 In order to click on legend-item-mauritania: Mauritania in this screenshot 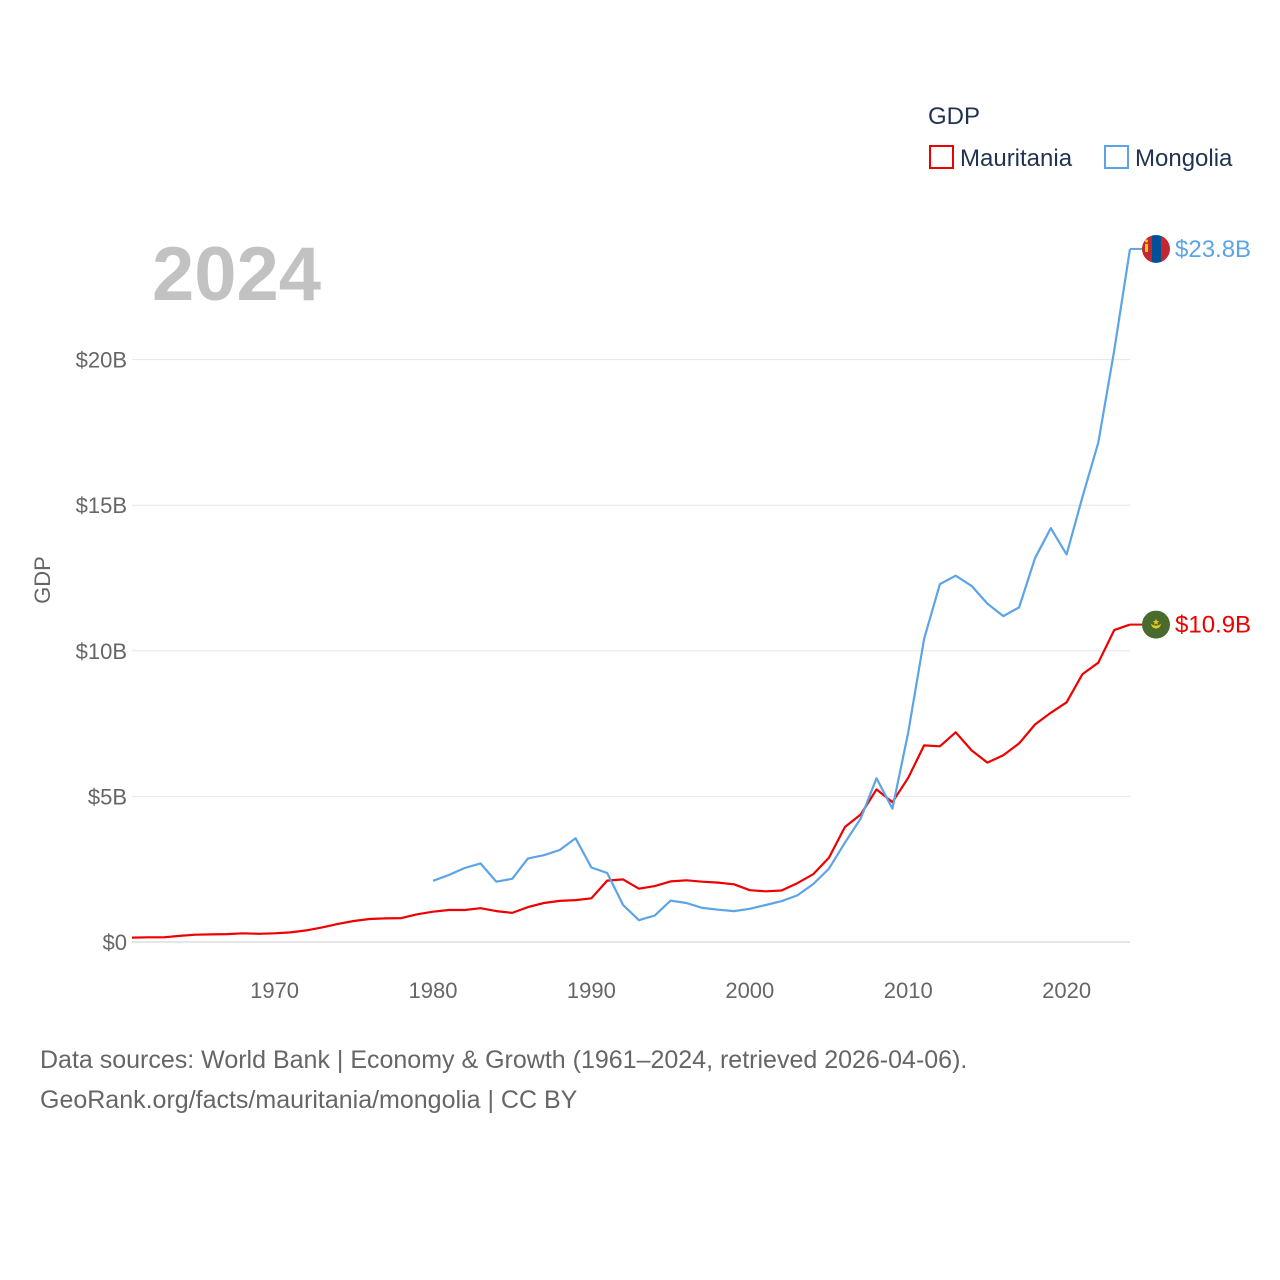, I will do `click(1001, 158)`.